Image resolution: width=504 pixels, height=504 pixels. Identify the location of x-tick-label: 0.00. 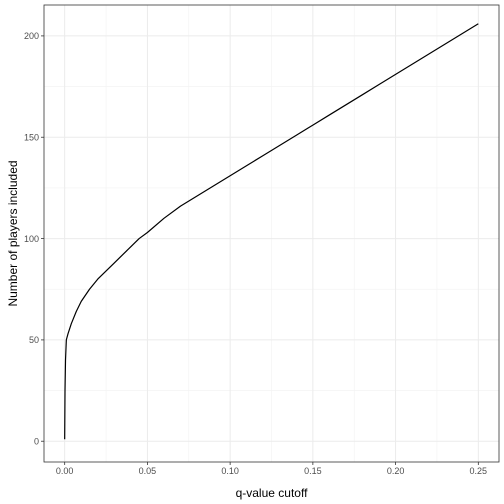
(65, 471).